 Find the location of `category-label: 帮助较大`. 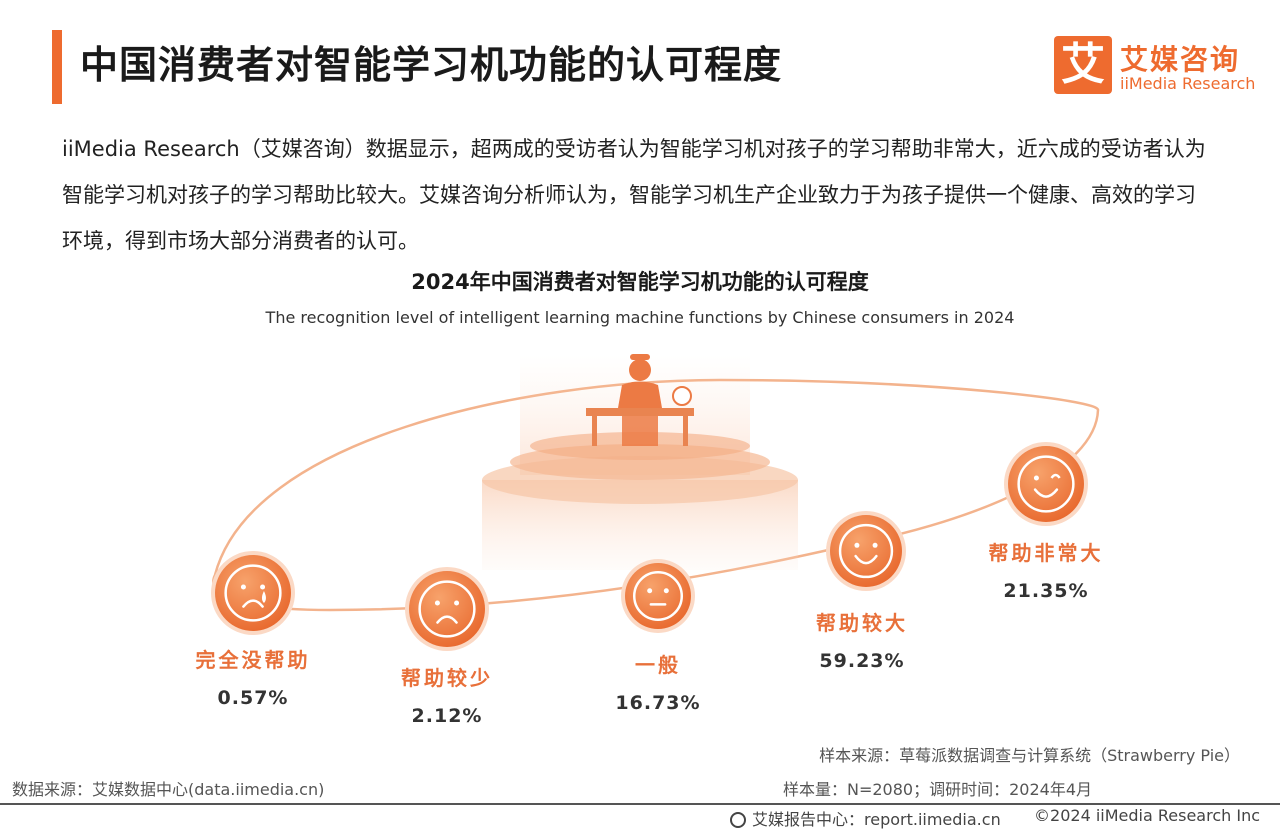

category-label: 帮助较大 is located at coordinates (862, 623).